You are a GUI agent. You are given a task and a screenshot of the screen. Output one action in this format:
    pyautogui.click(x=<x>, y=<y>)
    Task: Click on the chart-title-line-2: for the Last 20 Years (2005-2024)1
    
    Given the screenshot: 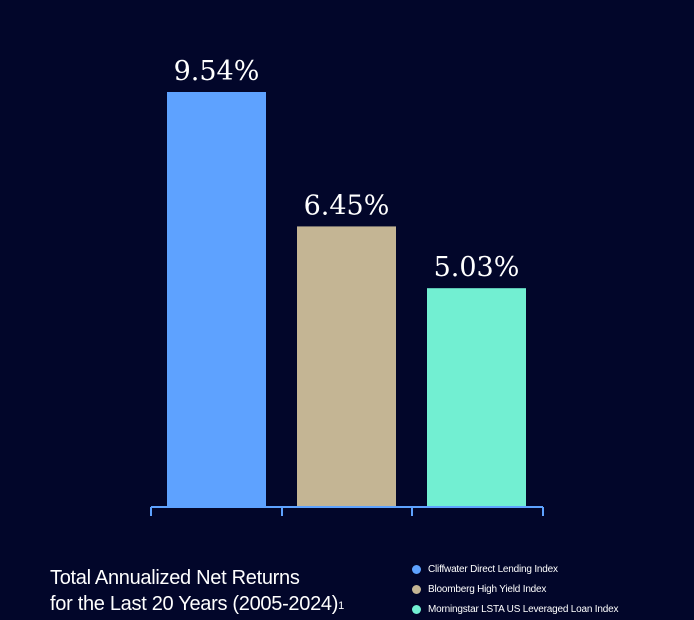 What is the action you would take?
    pyautogui.click(x=197, y=604)
    